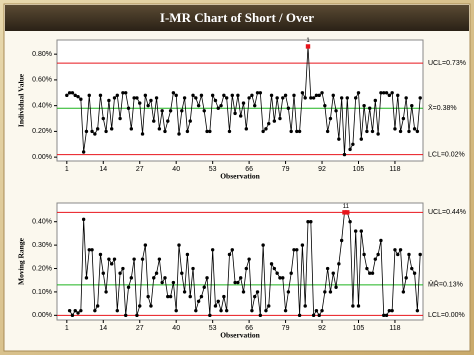 This screenshot has height=355, width=474. What do you see at coordinates (67, 169) in the screenshot?
I see `x-tick-label: 1` at bounding box center [67, 169].